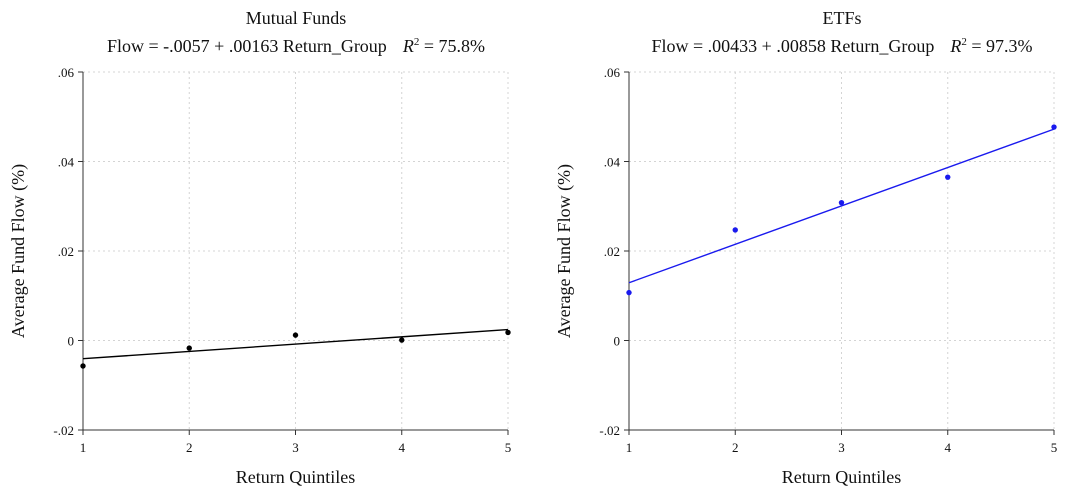 The height and width of the screenshot is (492, 1068). I want to click on r-squared-value: = 97.3%, so click(1000, 46).